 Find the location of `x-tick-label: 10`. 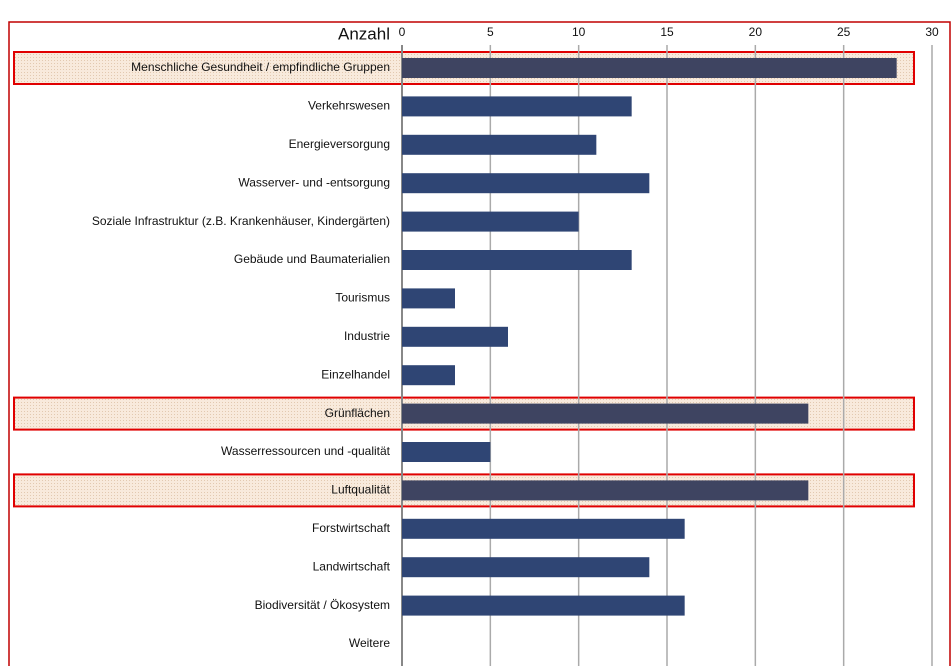

x-tick-label: 10 is located at coordinates (579, 32).